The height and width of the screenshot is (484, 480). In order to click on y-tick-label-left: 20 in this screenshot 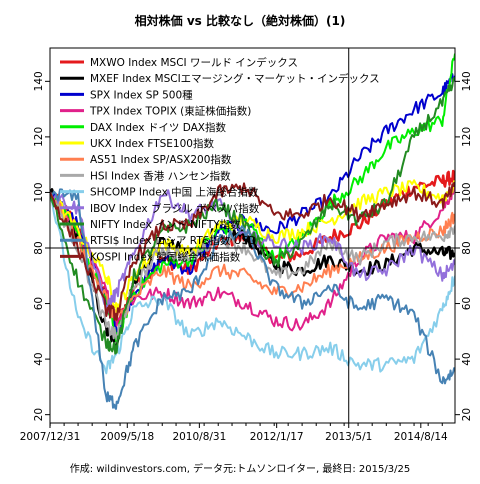, I will do `click(39, 414)`.